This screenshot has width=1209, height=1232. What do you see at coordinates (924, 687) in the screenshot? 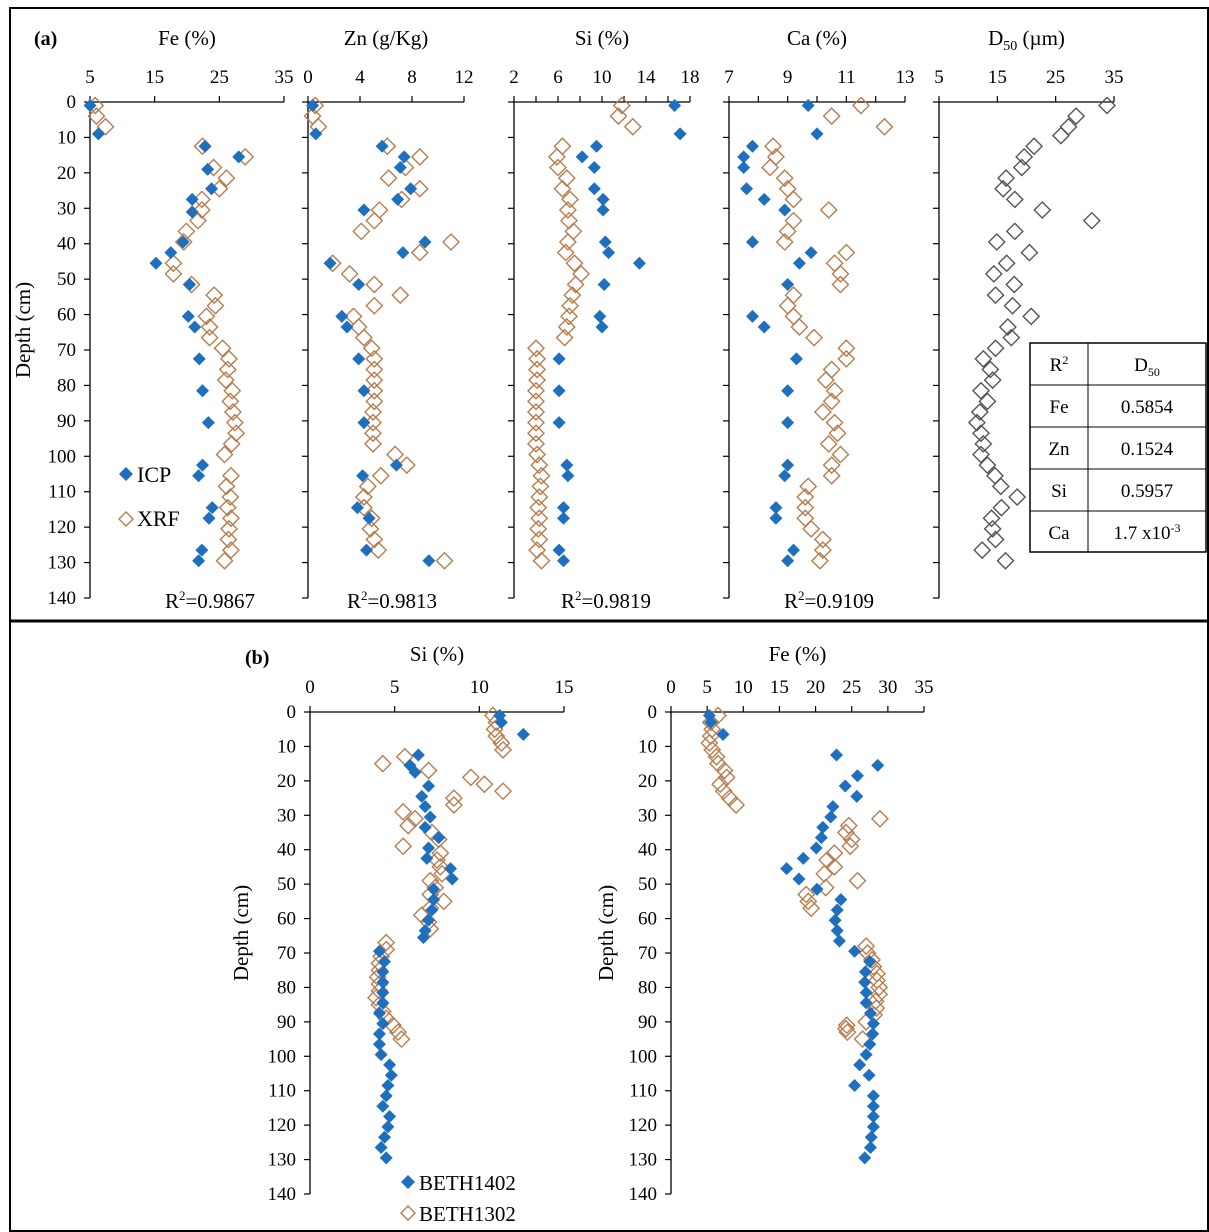
I see `x-tick-label: 35` at bounding box center [924, 687].